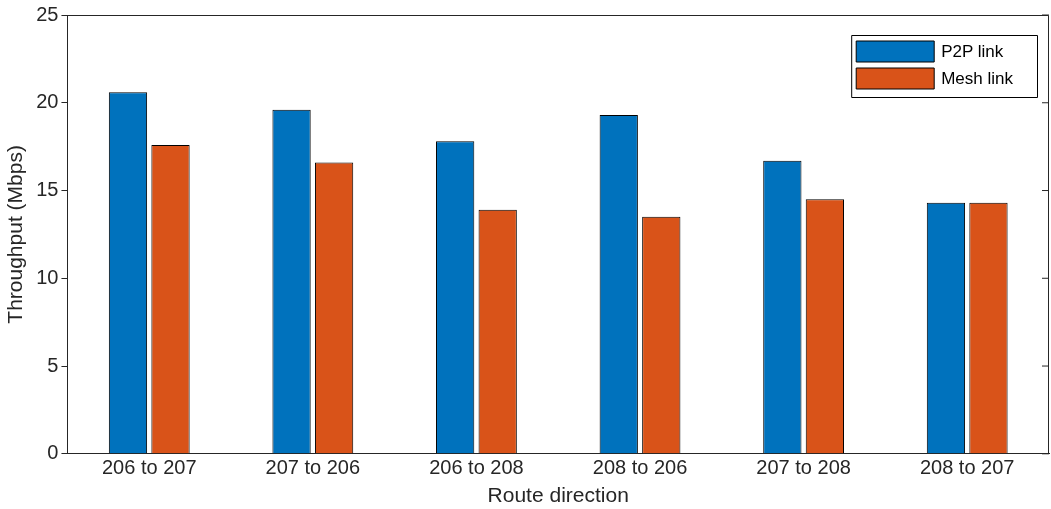 The width and height of the screenshot is (1051, 509). What do you see at coordinates (313, 467) in the screenshot?
I see `x-tick-label: 207 to 206` at bounding box center [313, 467].